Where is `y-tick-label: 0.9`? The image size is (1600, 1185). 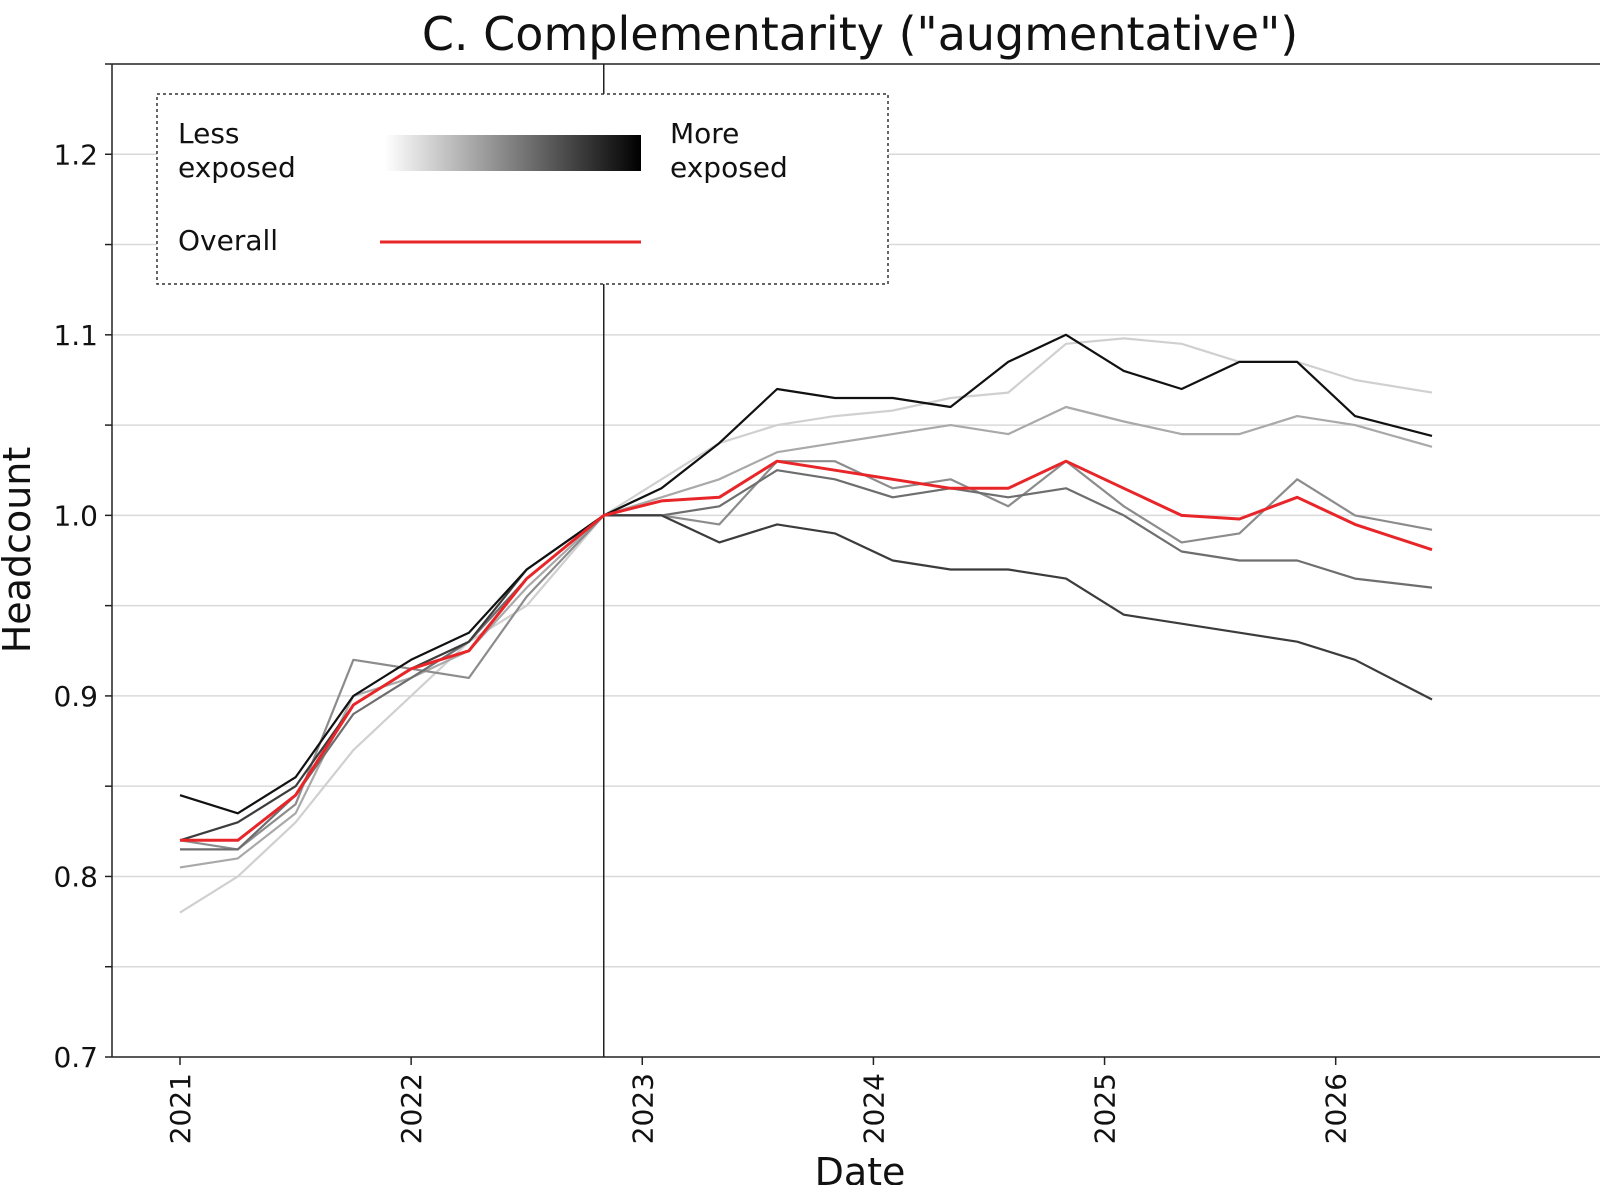 y-tick-label: 0.9 is located at coordinates (75, 696).